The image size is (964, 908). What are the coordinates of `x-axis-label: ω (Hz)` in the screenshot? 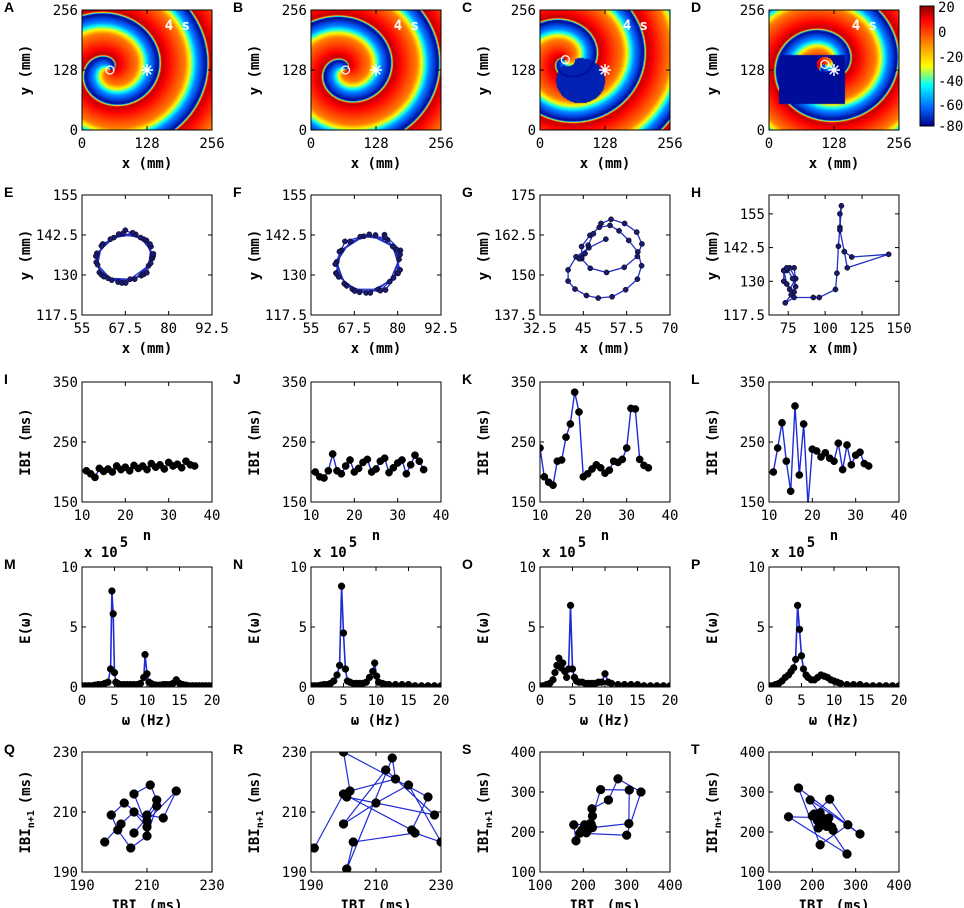 It's located at (147, 721).